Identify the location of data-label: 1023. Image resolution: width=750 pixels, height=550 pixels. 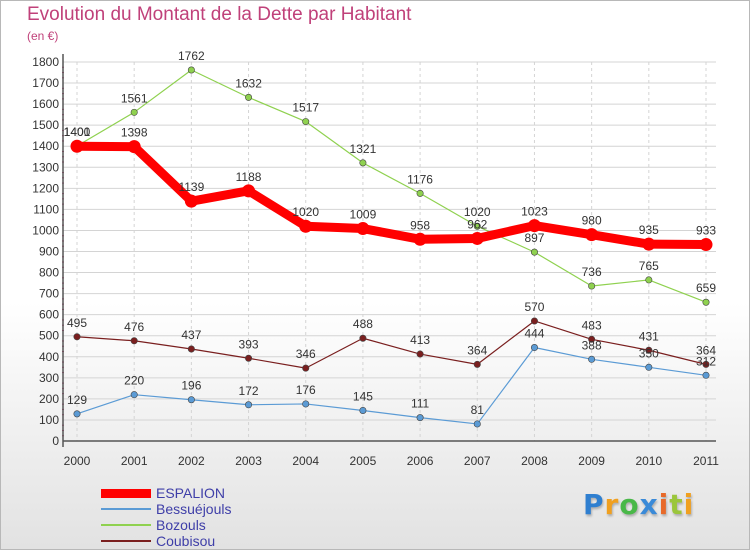
(534, 212).